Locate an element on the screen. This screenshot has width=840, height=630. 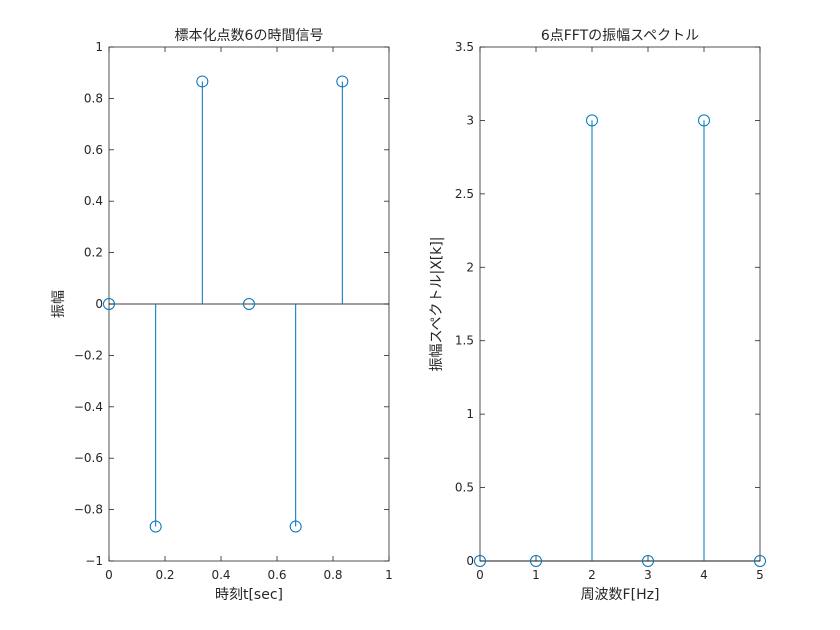
y-tick-label: 0.8 is located at coordinates (93, 98).